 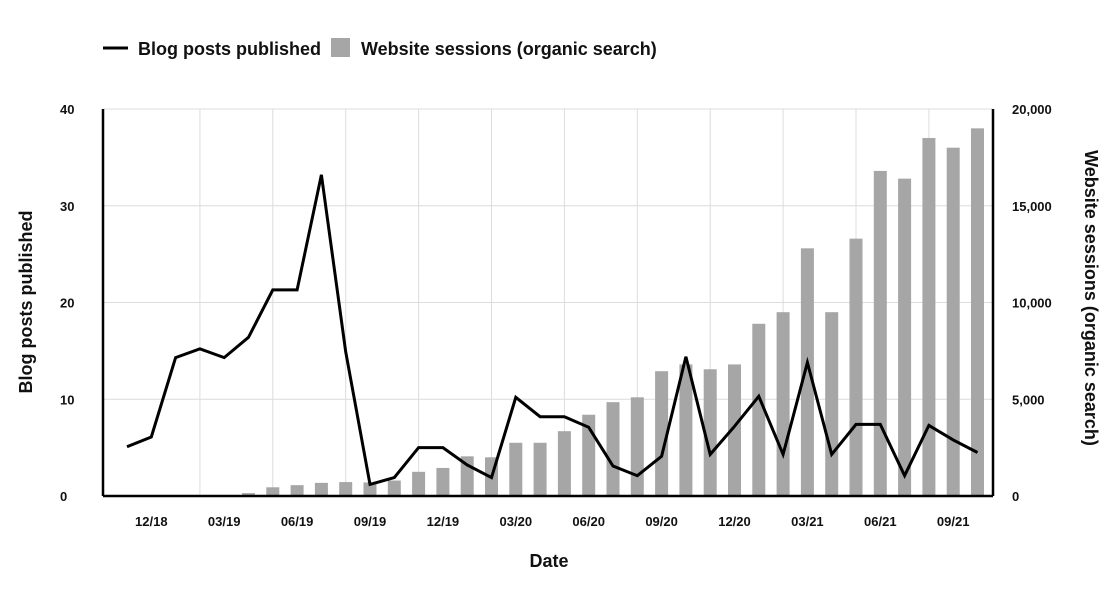 I want to click on left-tick-label: 20, so click(x=67, y=303).